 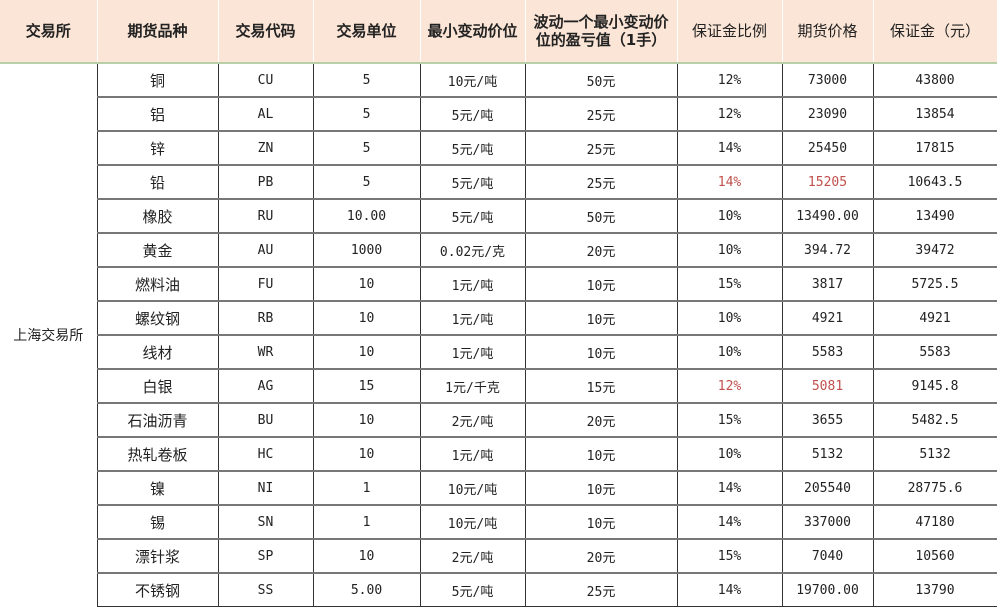 I want to click on header-unit: 交易单位, so click(x=367, y=32).